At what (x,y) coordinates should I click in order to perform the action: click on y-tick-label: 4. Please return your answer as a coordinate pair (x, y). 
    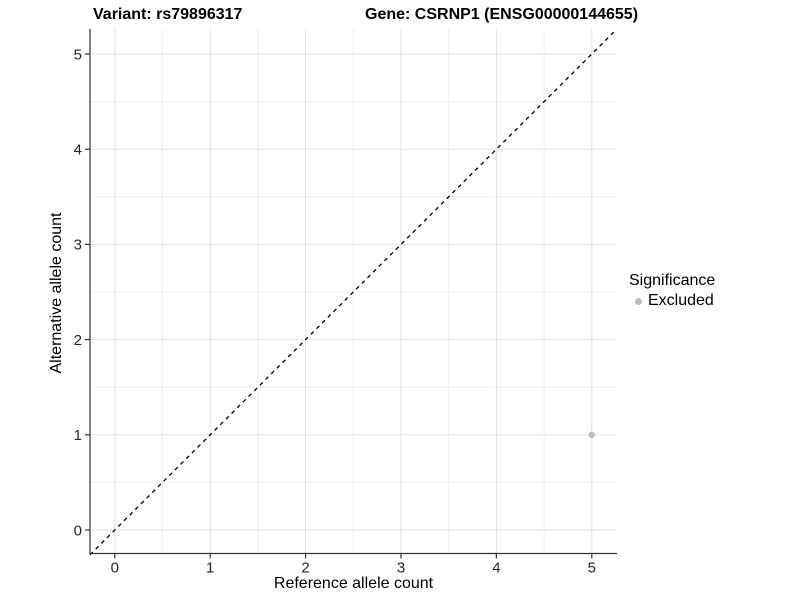
    Looking at the image, I should click on (78, 150).